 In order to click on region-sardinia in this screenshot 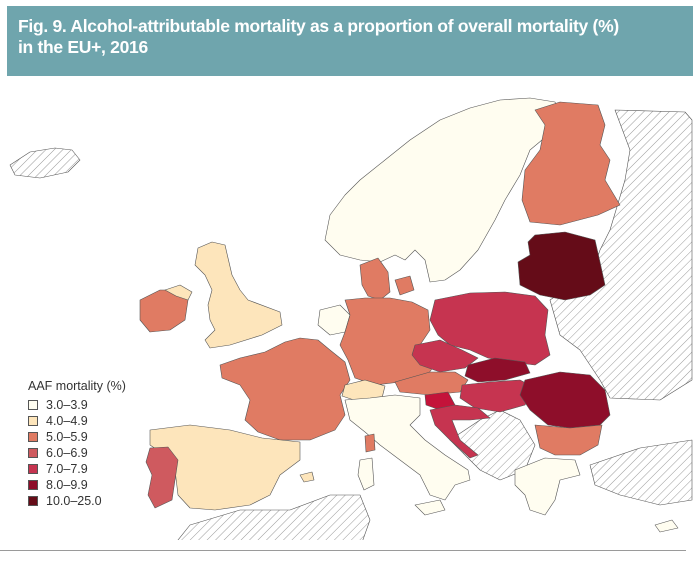, I will do `click(366, 474)`.